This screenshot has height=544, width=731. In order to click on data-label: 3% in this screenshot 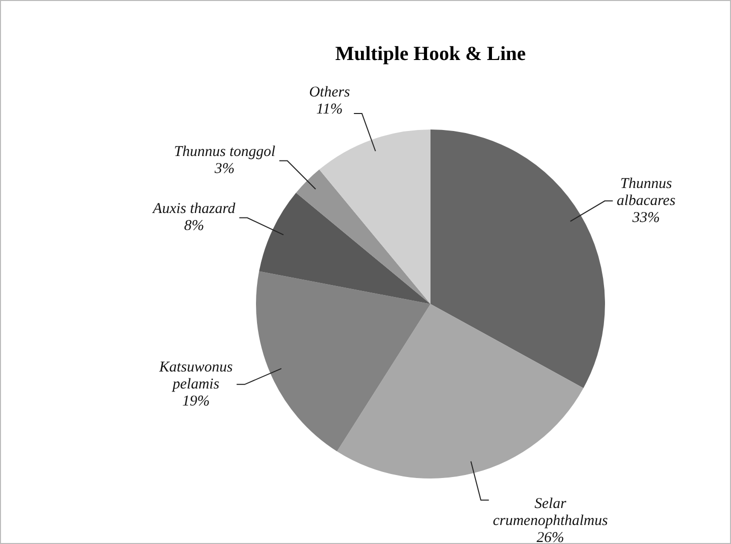, I will do `click(224, 169)`.